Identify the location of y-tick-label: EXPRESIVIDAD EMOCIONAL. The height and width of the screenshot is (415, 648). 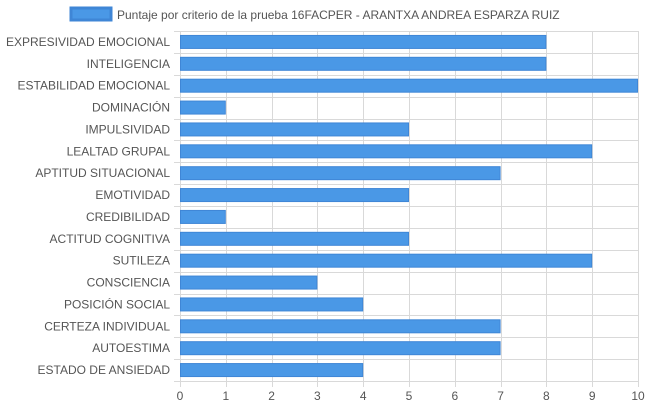
(88, 42).